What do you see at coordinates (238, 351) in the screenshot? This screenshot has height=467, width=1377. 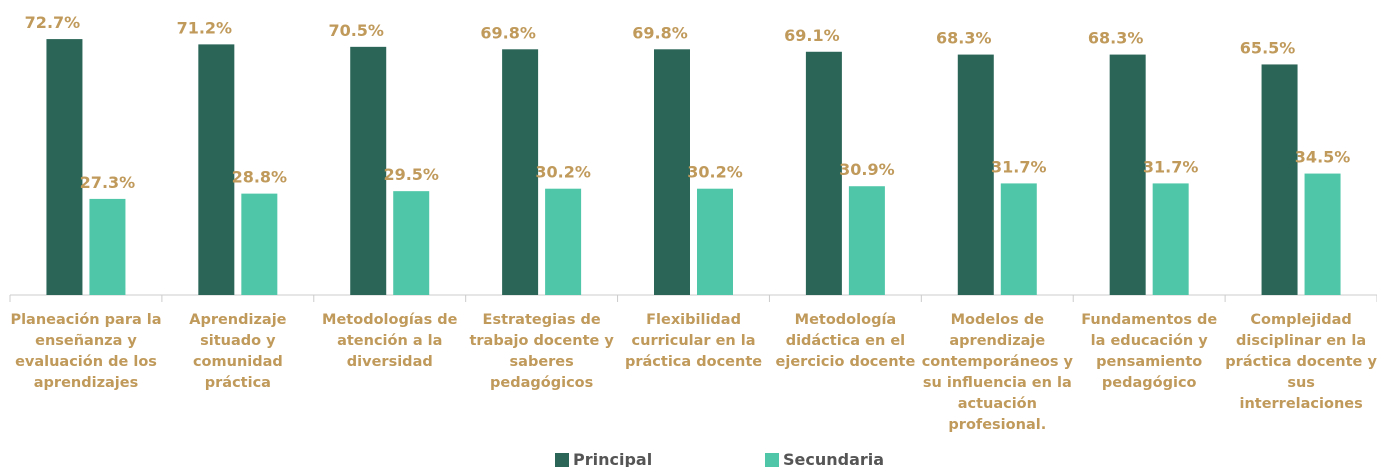 I see `x-tick-label: Aprendizaje situado y comunidad práctica` at bounding box center [238, 351].